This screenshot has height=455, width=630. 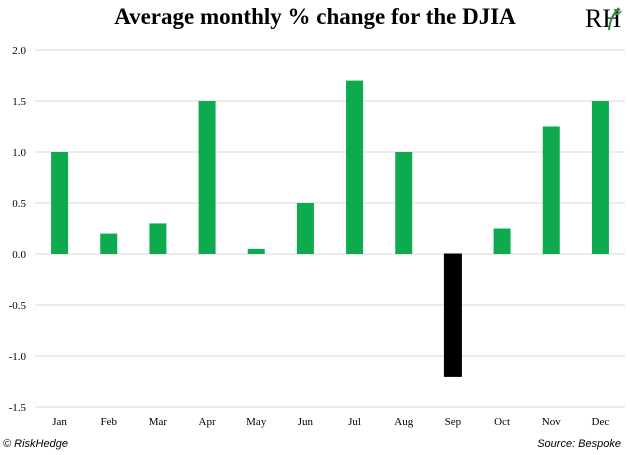 What do you see at coordinates (618, 13) in the screenshot?
I see `logo-leaf` at bounding box center [618, 13].